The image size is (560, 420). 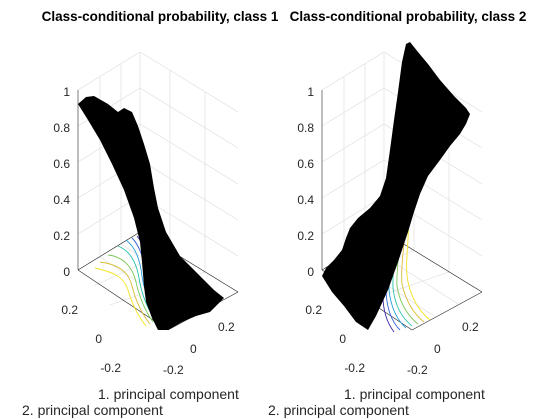 I want to click on y-axis-label-1: 2. principal component, so click(x=92, y=410).